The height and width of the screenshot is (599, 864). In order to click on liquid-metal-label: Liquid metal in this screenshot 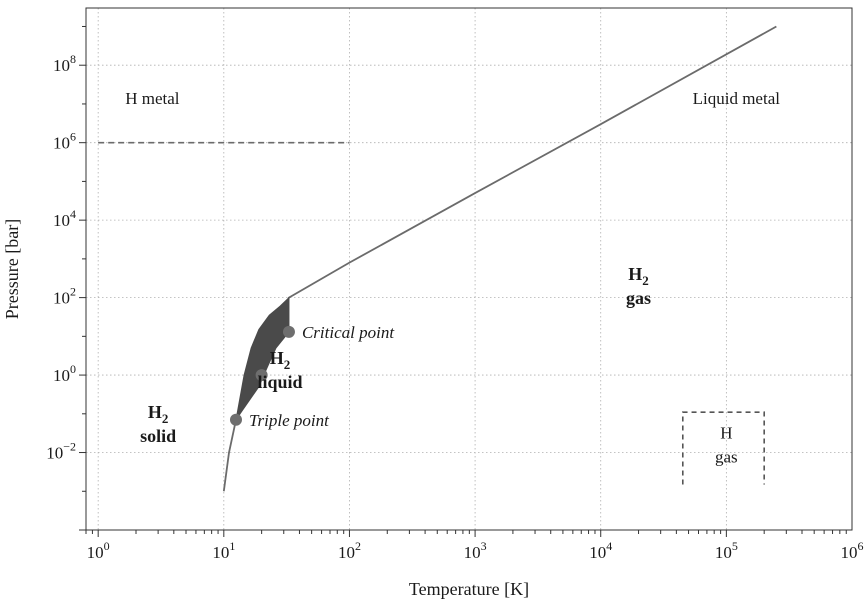, I will do `click(737, 98)`.